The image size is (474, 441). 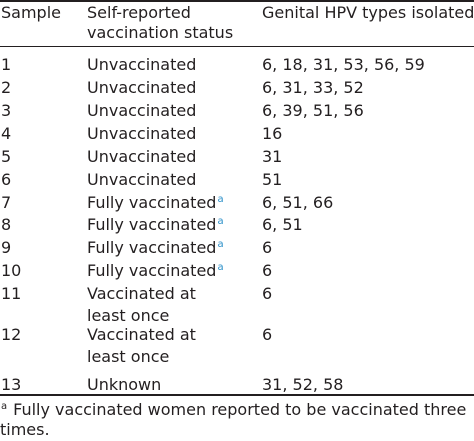 What do you see at coordinates (237, 1) in the screenshot?
I see `top-rule` at bounding box center [237, 1].